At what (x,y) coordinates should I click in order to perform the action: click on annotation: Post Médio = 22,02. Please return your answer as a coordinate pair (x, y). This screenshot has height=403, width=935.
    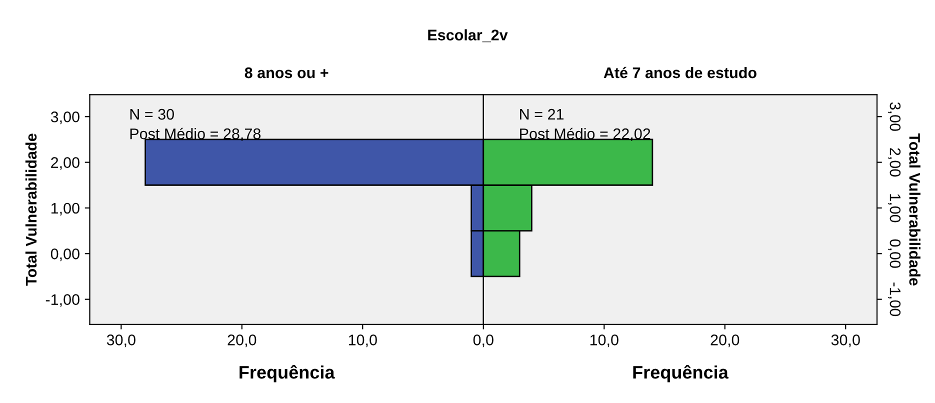
    Looking at the image, I should click on (585, 135).